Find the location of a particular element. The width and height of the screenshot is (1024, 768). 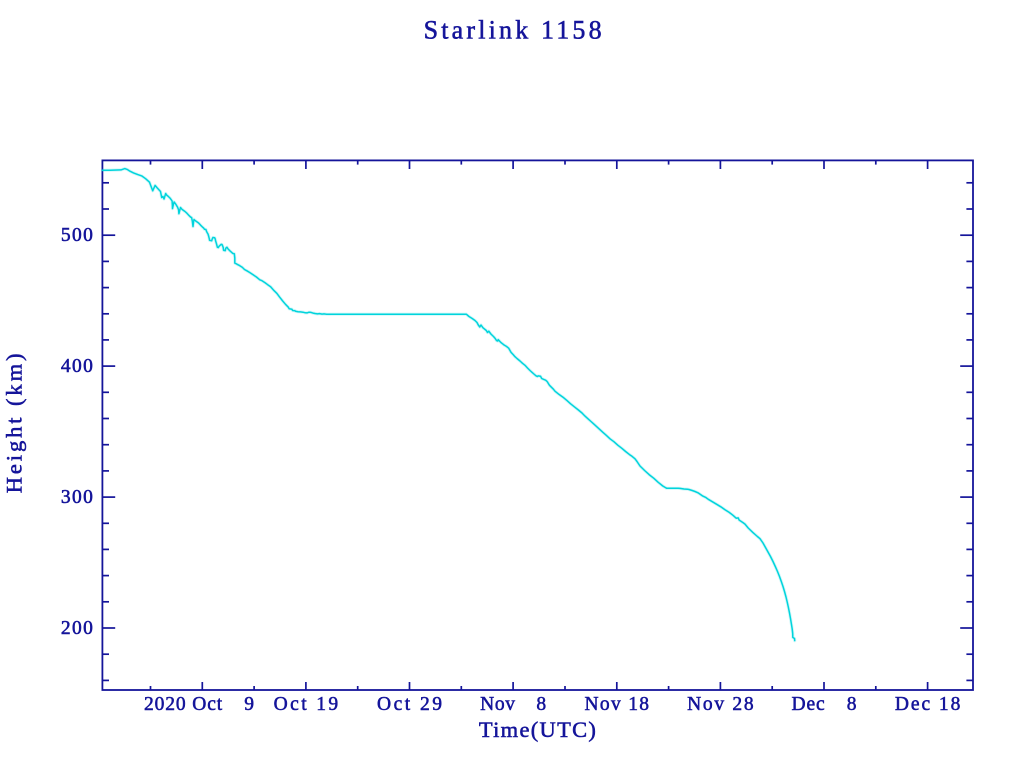

svg-text: Nov 8 is located at coordinates (513, 704).